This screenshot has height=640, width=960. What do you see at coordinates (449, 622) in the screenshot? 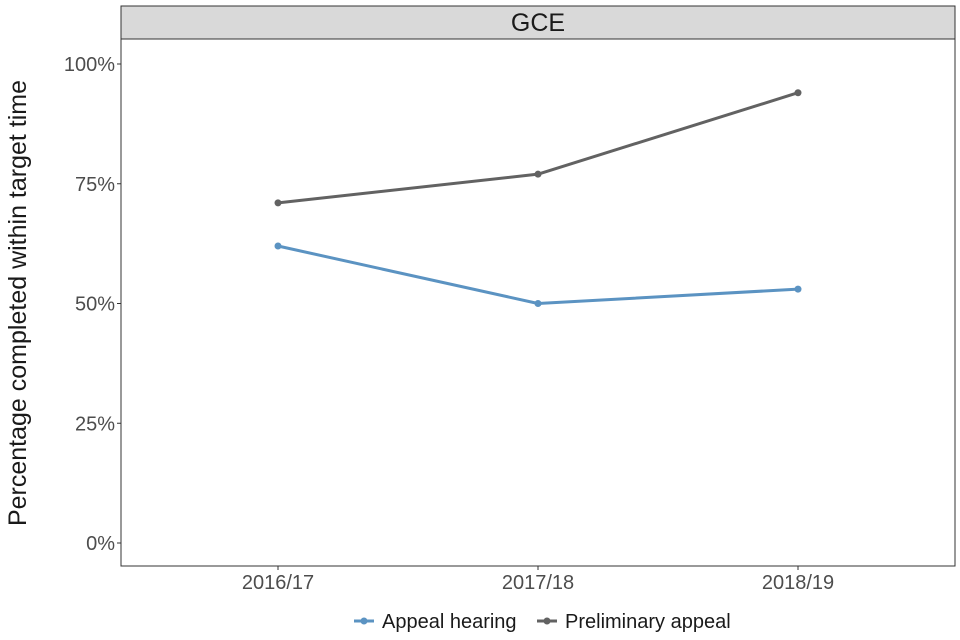
I see `legend-label: Appeal hearing` at bounding box center [449, 622].